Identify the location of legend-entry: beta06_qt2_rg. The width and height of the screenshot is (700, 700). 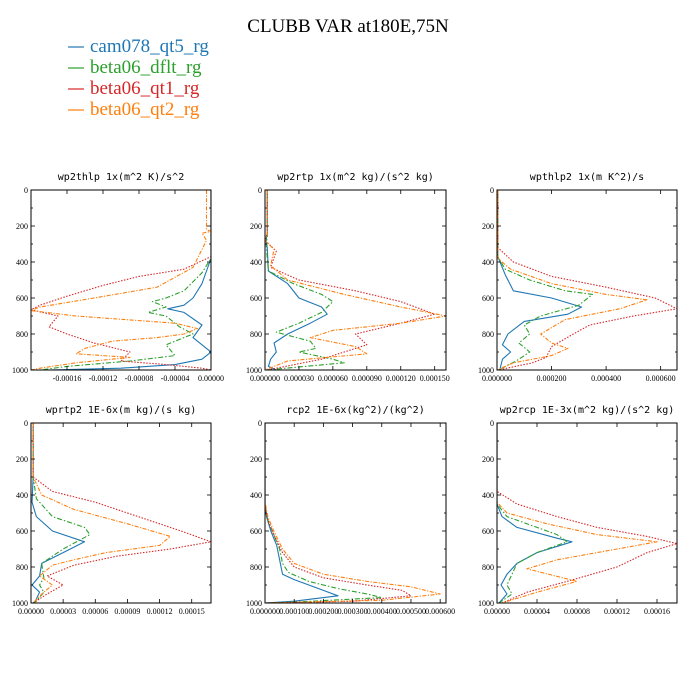
(134, 109).